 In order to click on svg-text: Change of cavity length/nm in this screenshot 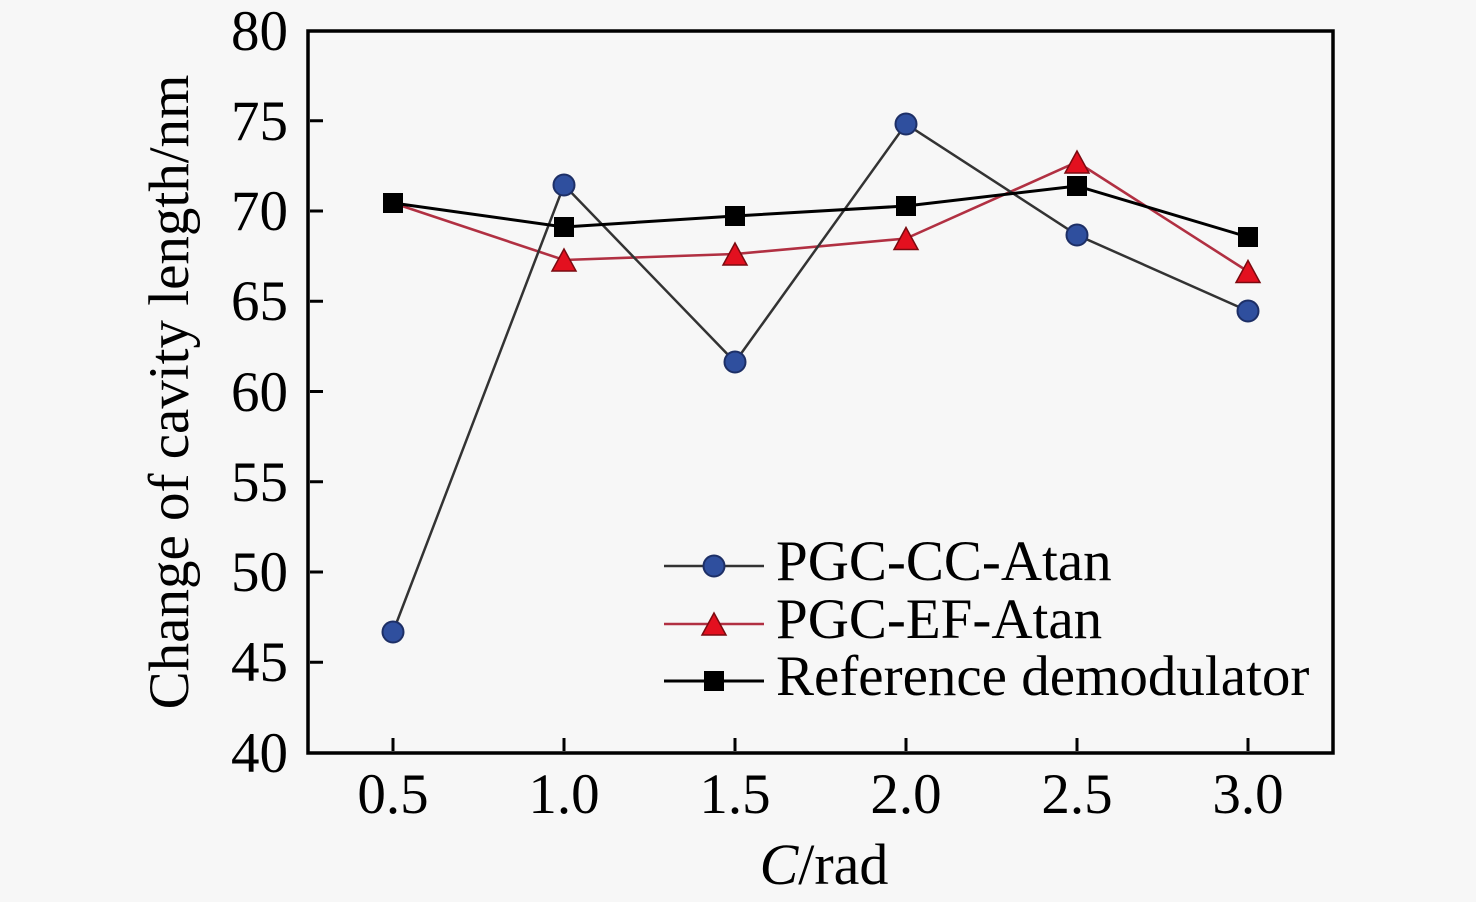, I will do `click(169, 392)`.